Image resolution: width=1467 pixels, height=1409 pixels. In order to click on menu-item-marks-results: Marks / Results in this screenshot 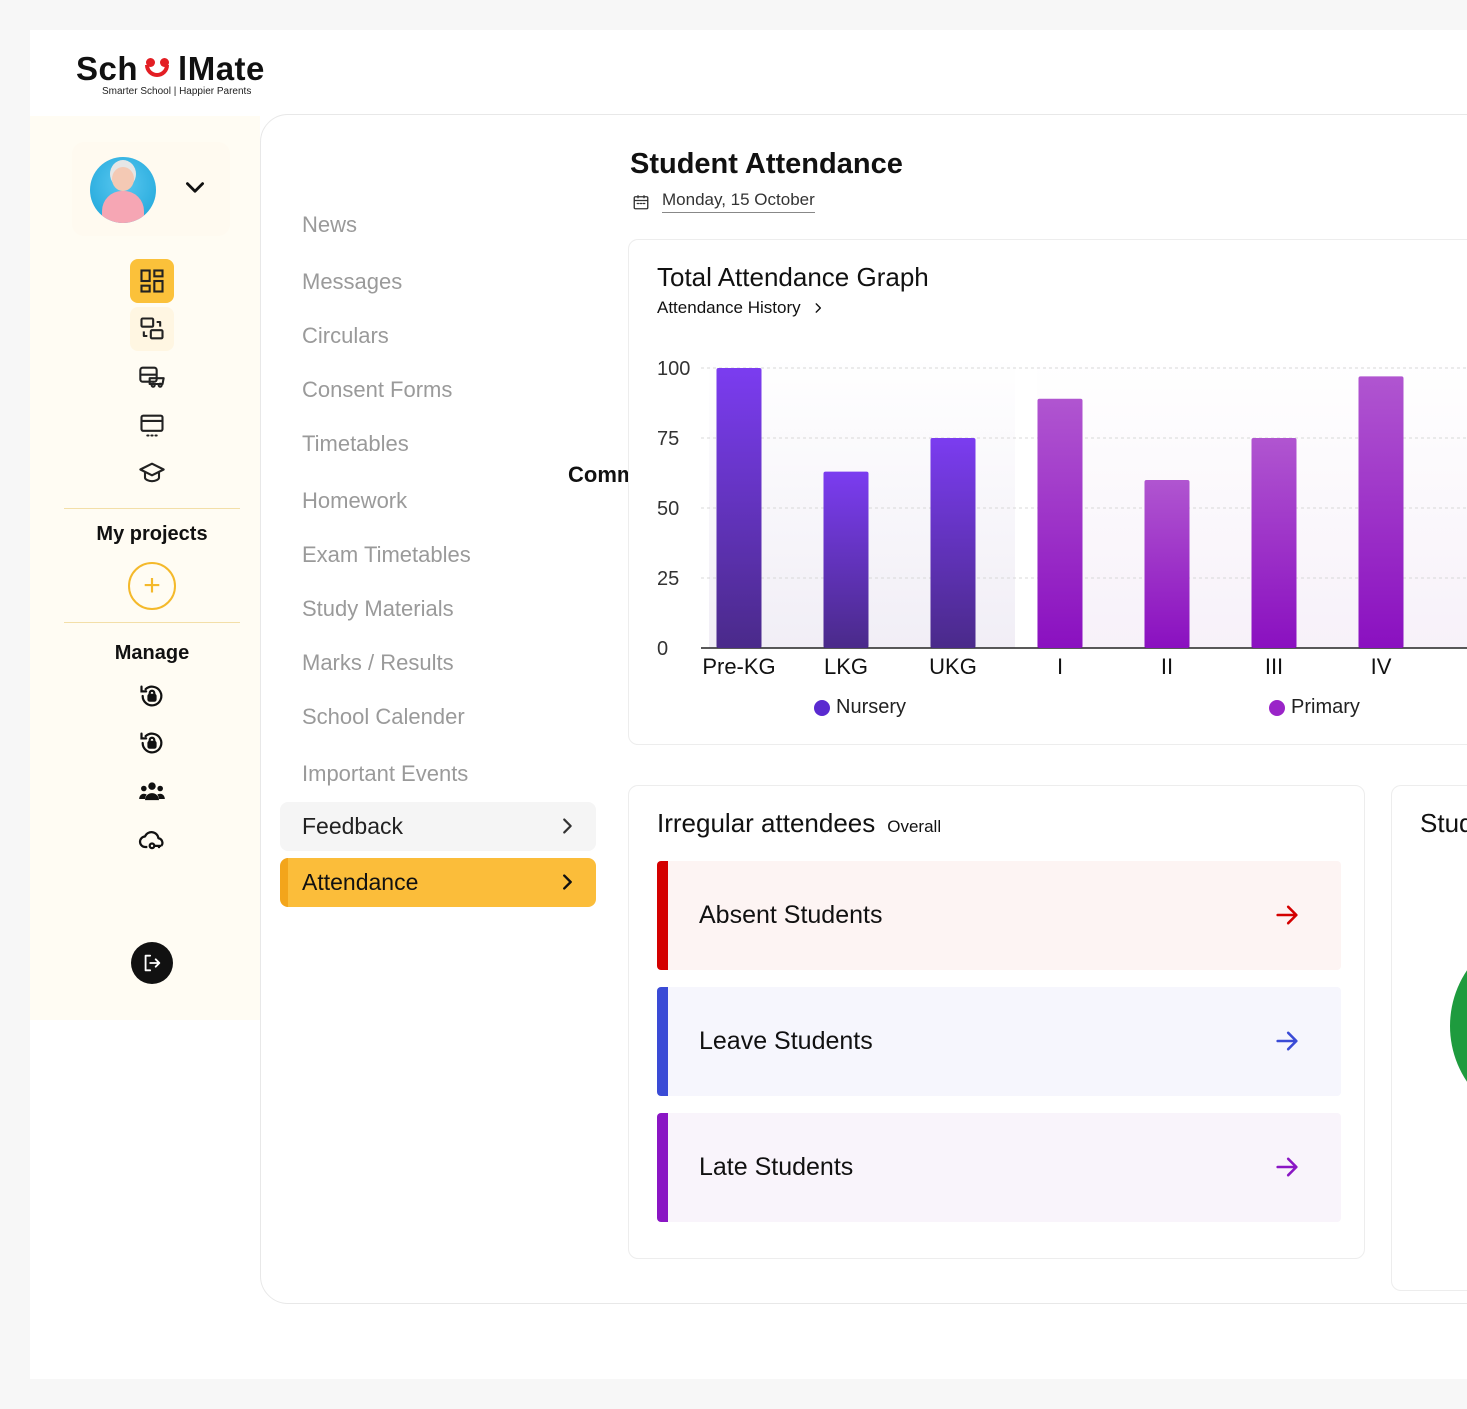, I will do `click(378, 662)`.